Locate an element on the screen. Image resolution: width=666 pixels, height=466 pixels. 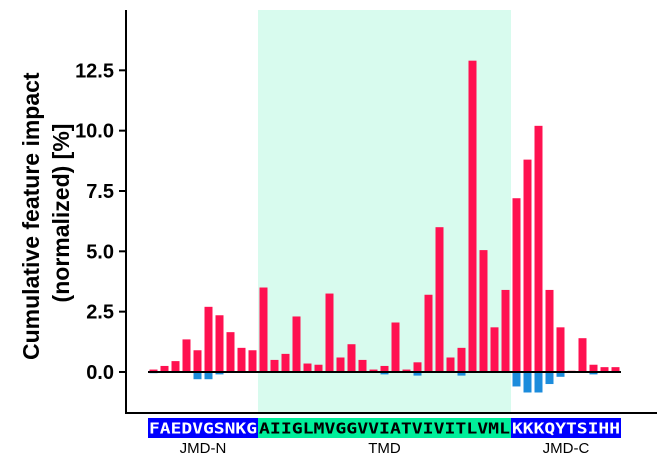
sequence-text-tmd: AIIGLMVGGVVIATVIVITLVML is located at coordinates (384, 429).